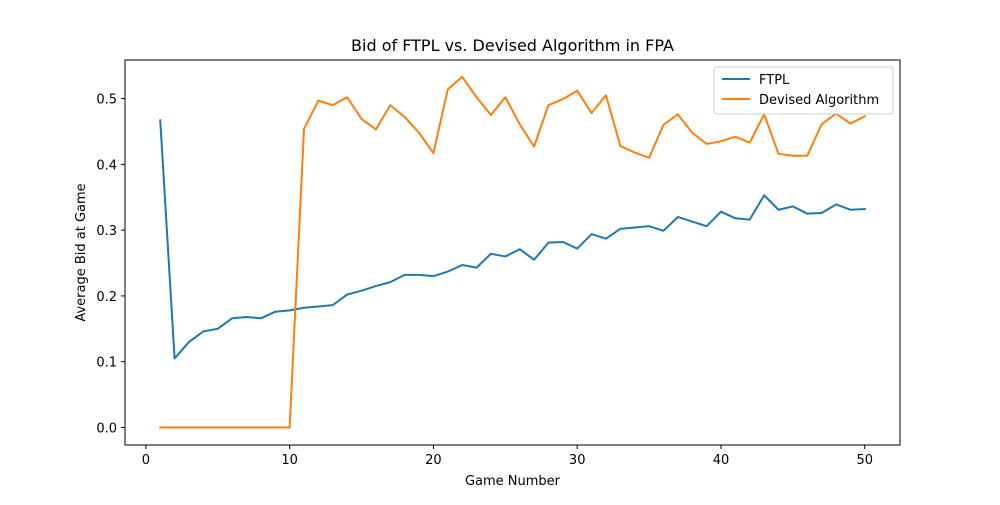 Image resolution: width=1000 pixels, height=505 pixels. I want to click on y-axis-ticks: 0.0 0.1 0.2 0.3 0.4 0.5, so click(110, 265).